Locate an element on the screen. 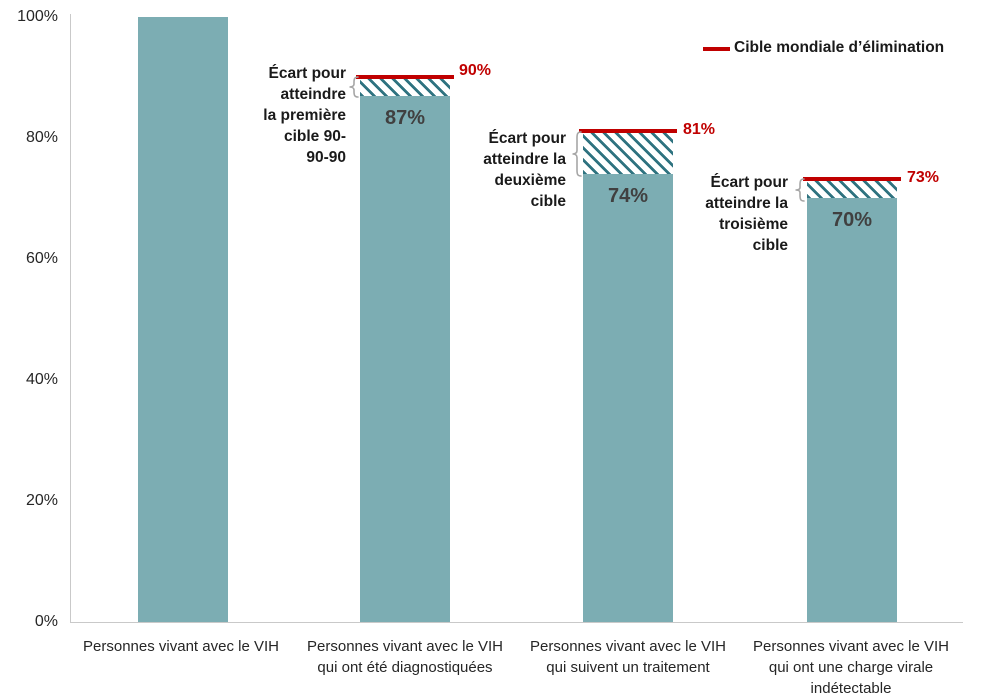 The height and width of the screenshot is (700, 982). bar-personnes-vivant-avec-vih is located at coordinates (183, 319).